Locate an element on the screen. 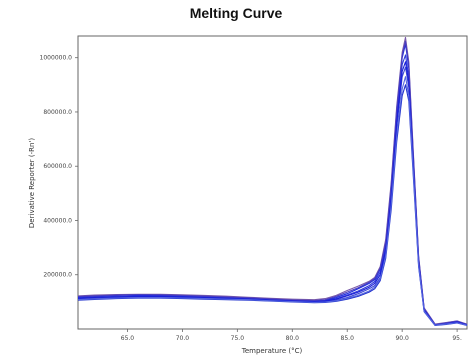 This screenshot has width=472, height=360. y-tick-label: 400000.0 is located at coordinates (57, 220).